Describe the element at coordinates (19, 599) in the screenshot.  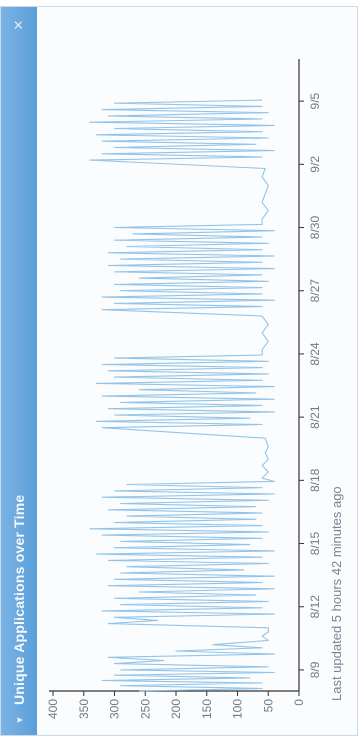
I see `widget-title: Unique Applications over Time` at that location.